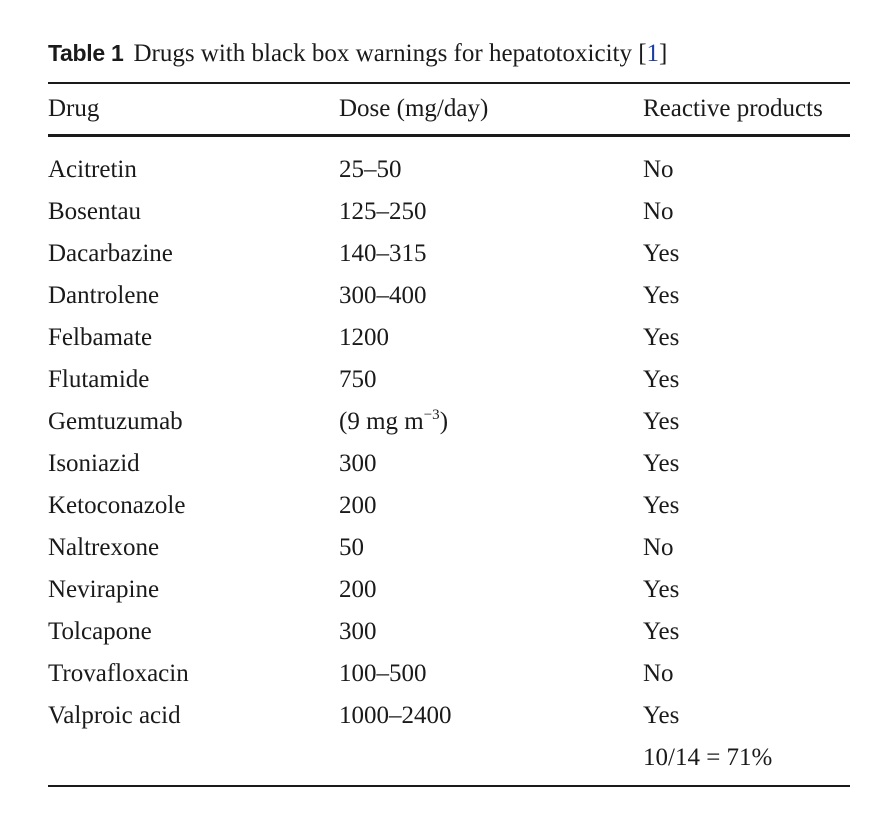  What do you see at coordinates (653, 53) in the screenshot?
I see `caption-reference-link: 1` at bounding box center [653, 53].